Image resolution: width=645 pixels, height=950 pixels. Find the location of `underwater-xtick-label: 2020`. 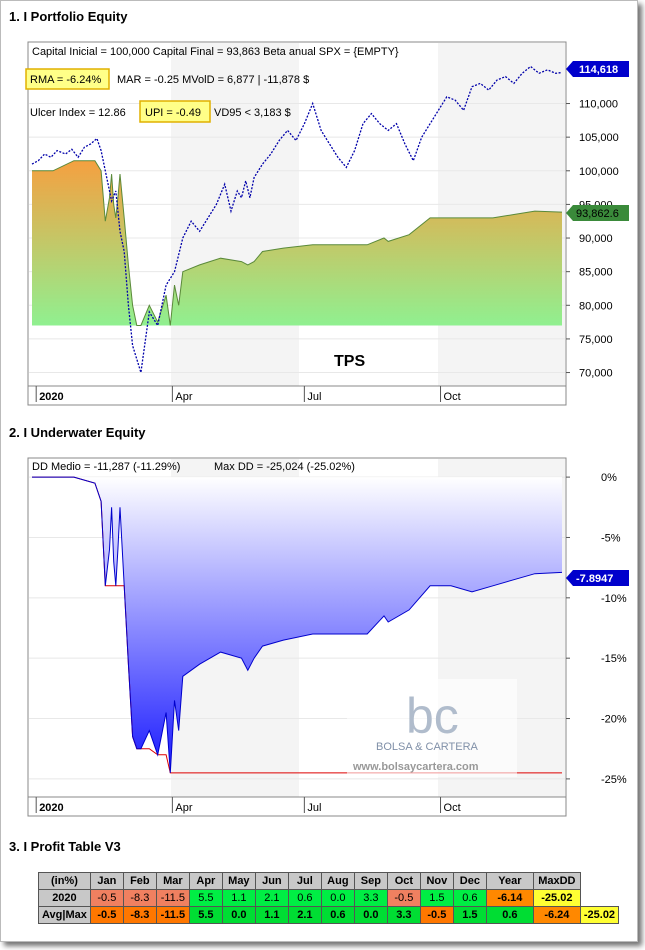

underwater-xtick-label: 2020 is located at coordinates (51, 808).